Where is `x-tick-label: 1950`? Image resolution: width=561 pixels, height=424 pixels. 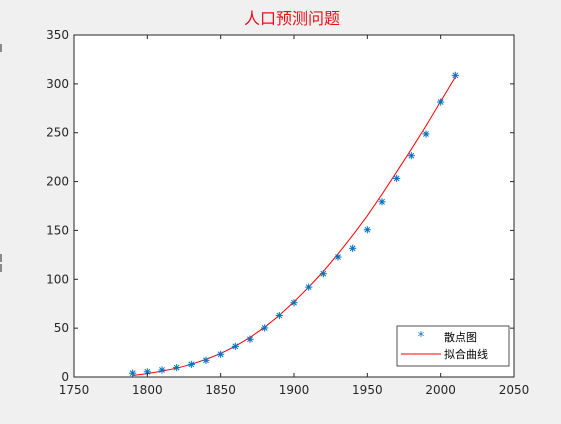
x-tick-label: 1950 is located at coordinates (367, 390).